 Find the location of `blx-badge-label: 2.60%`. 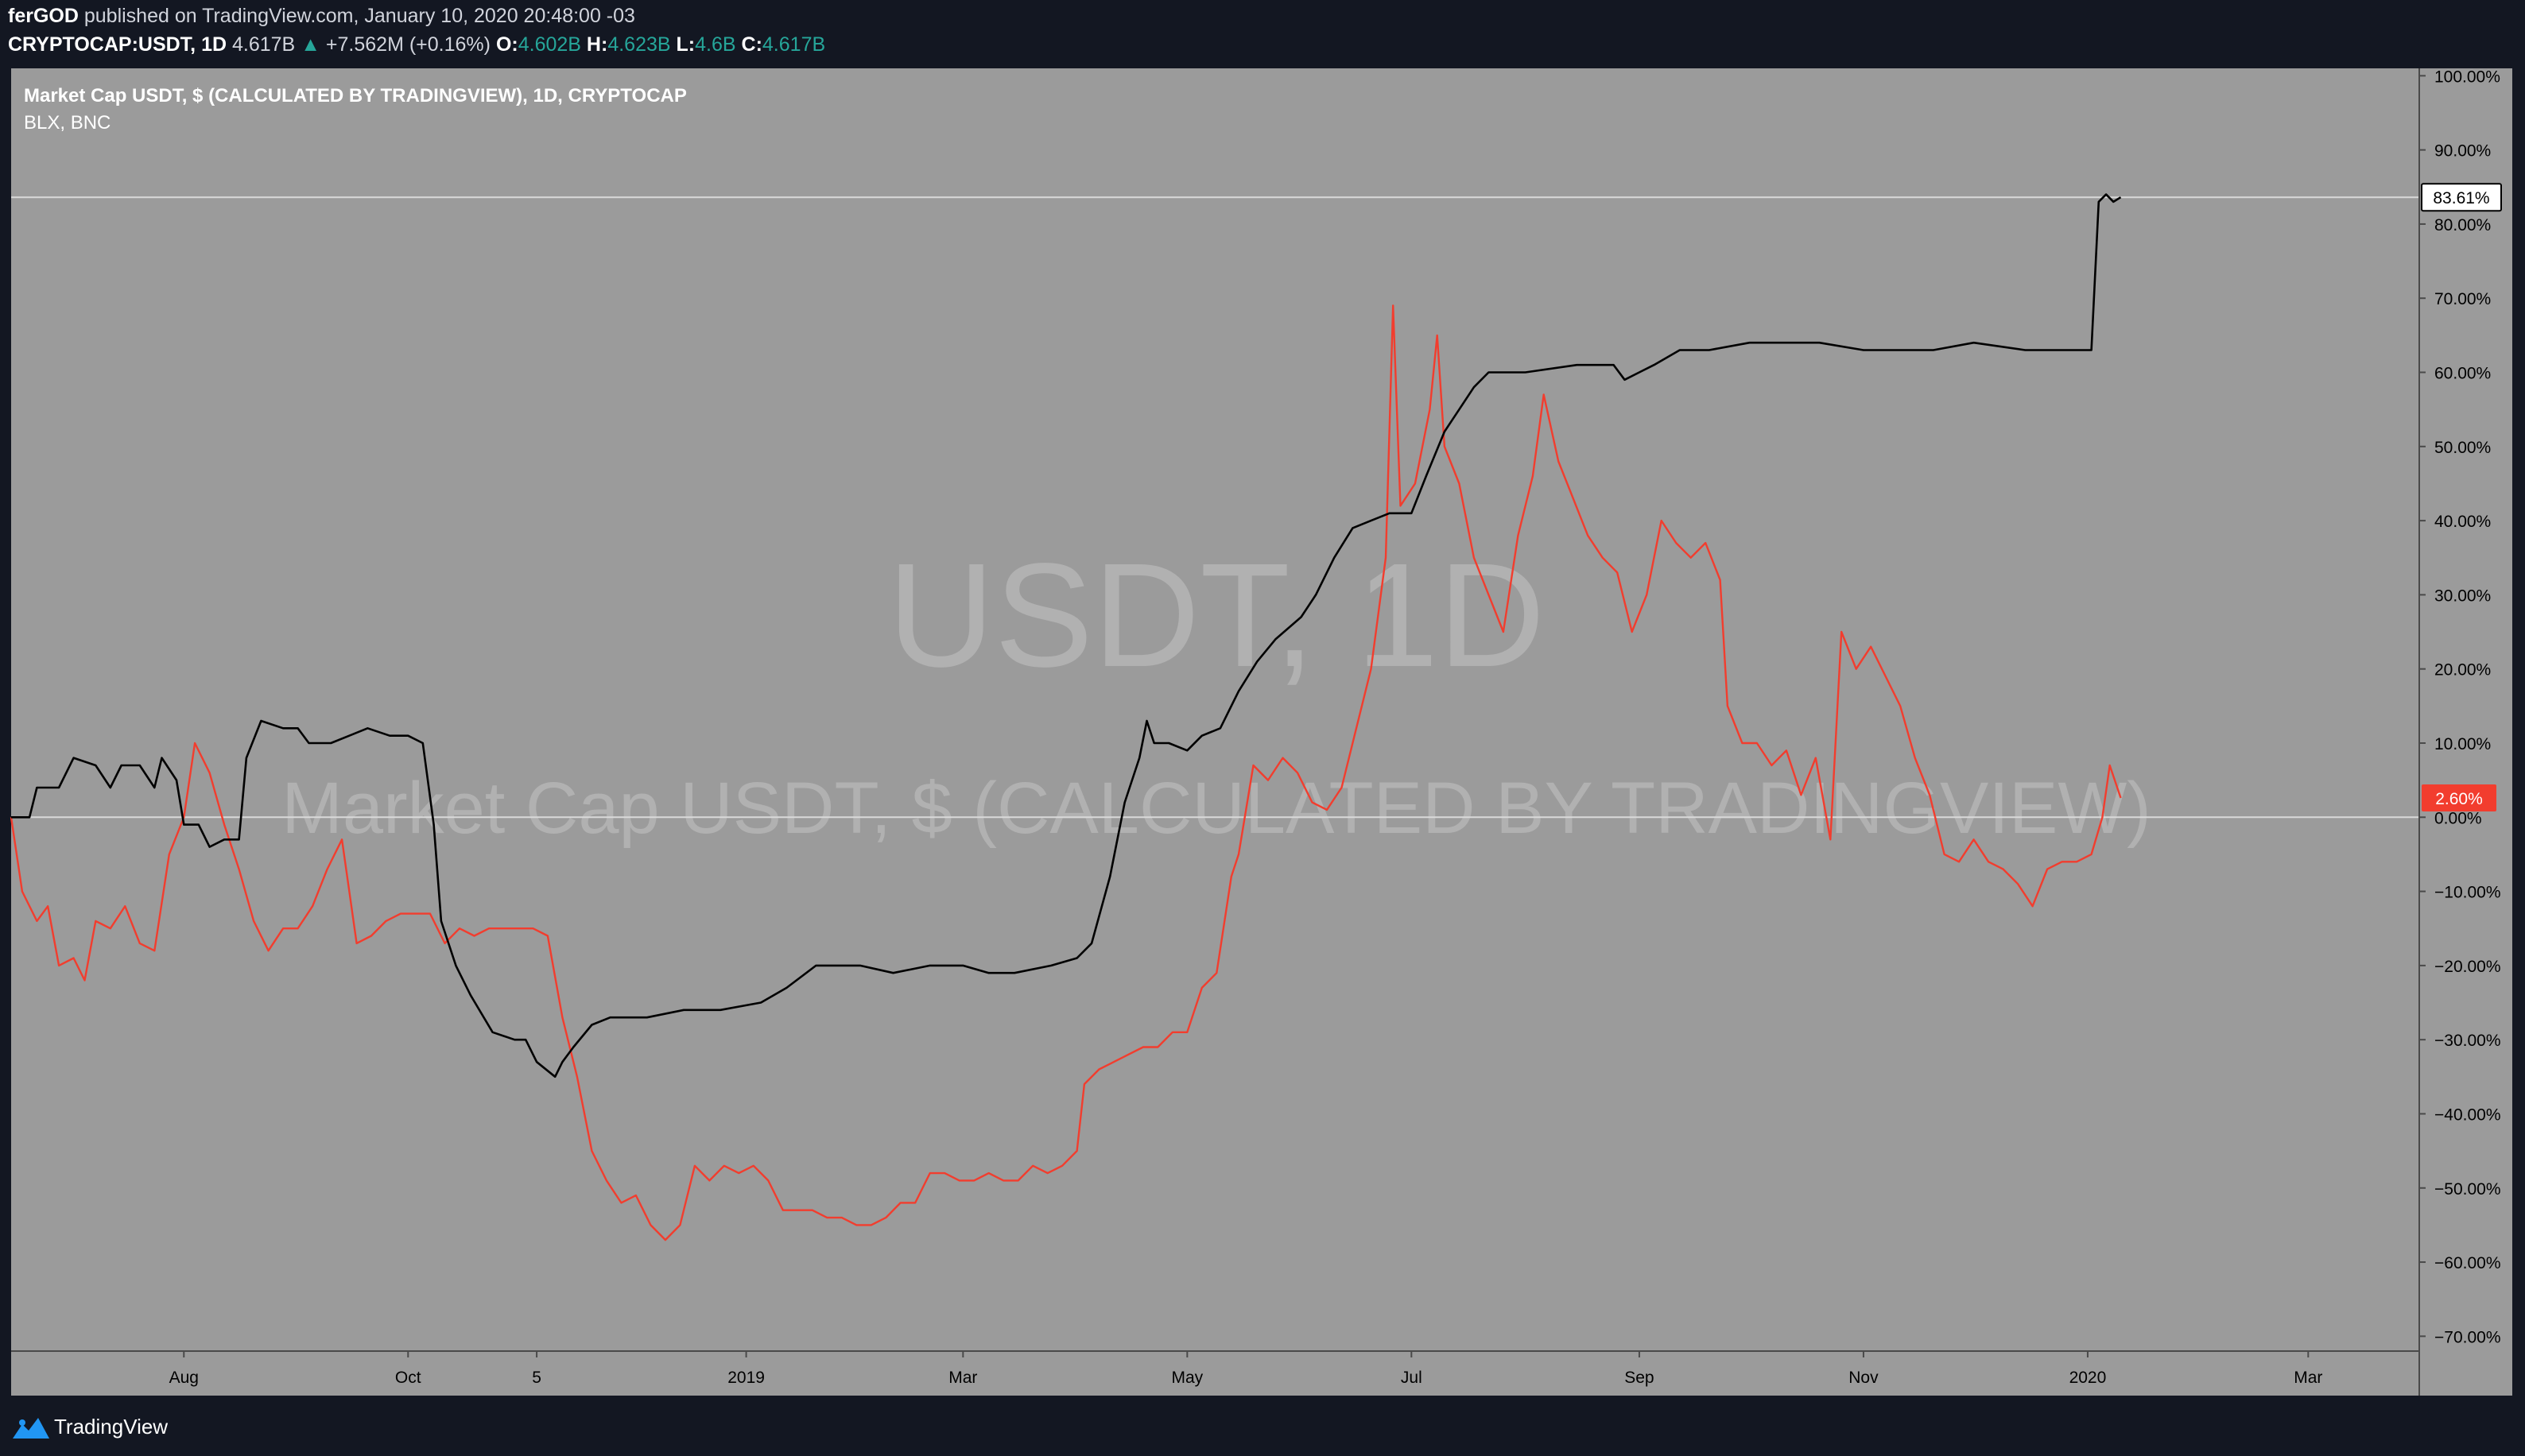

blx-badge-label: 2.60% is located at coordinates (2459, 799).